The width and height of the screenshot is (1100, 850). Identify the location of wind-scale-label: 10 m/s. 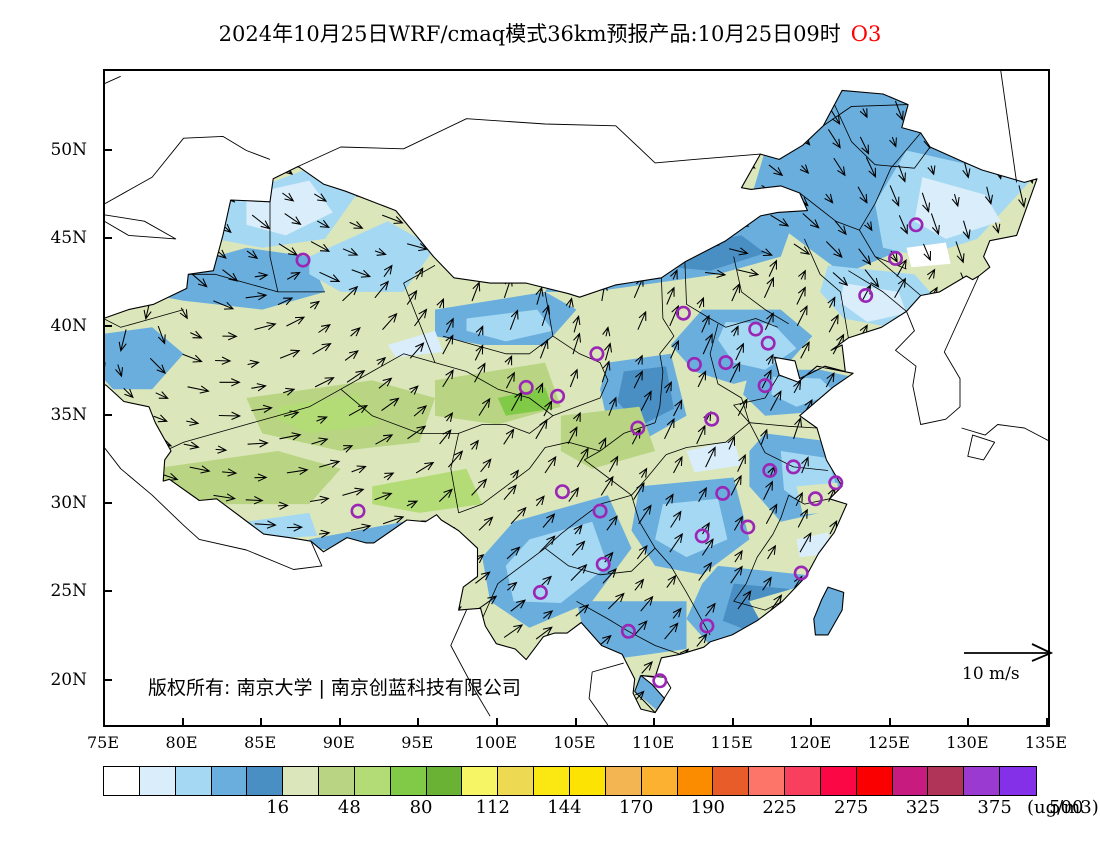
(991, 674).